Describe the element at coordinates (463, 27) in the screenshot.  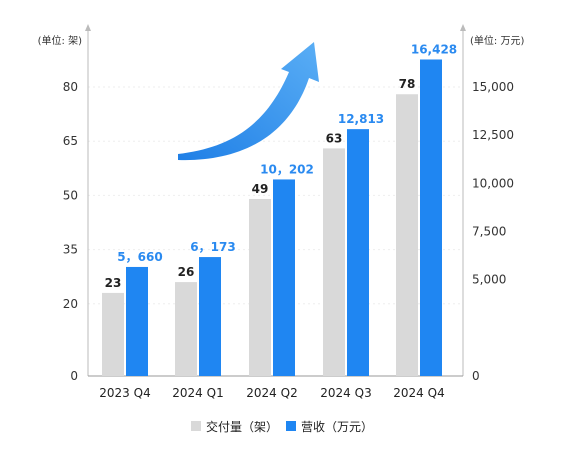
I see `right-axis-arrowhead` at that location.